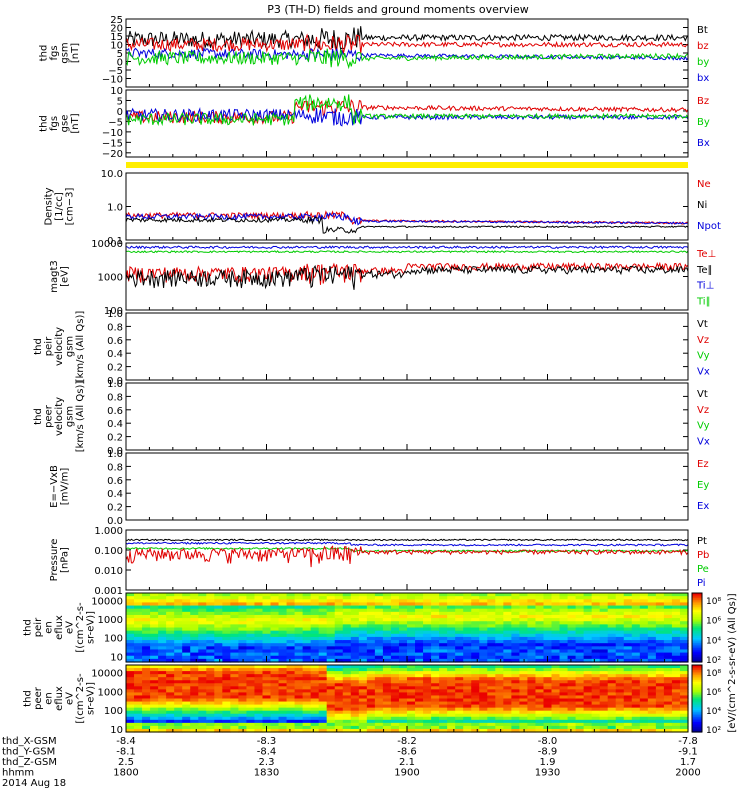 This screenshot has width=750, height=800. I want to click on x-axis-value: -8.2, so click(407, 741).